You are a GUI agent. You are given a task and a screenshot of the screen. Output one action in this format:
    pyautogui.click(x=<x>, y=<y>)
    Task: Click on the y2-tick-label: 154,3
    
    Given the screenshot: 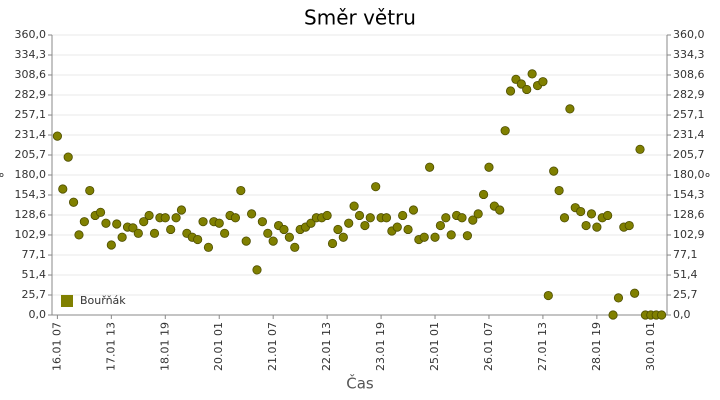 What is the action you would take?
    pyautogui.click(x=689, y=194)
    